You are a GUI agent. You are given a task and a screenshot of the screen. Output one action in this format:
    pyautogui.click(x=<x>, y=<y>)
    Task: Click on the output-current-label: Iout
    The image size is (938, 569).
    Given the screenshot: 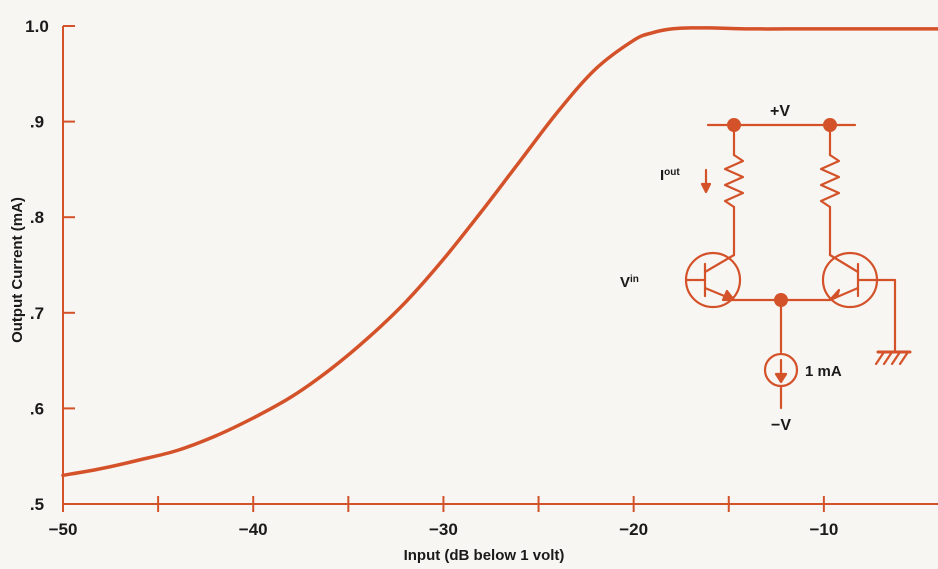 What is the action you would take?
    pyautogui.click(x=670, y=175)
    